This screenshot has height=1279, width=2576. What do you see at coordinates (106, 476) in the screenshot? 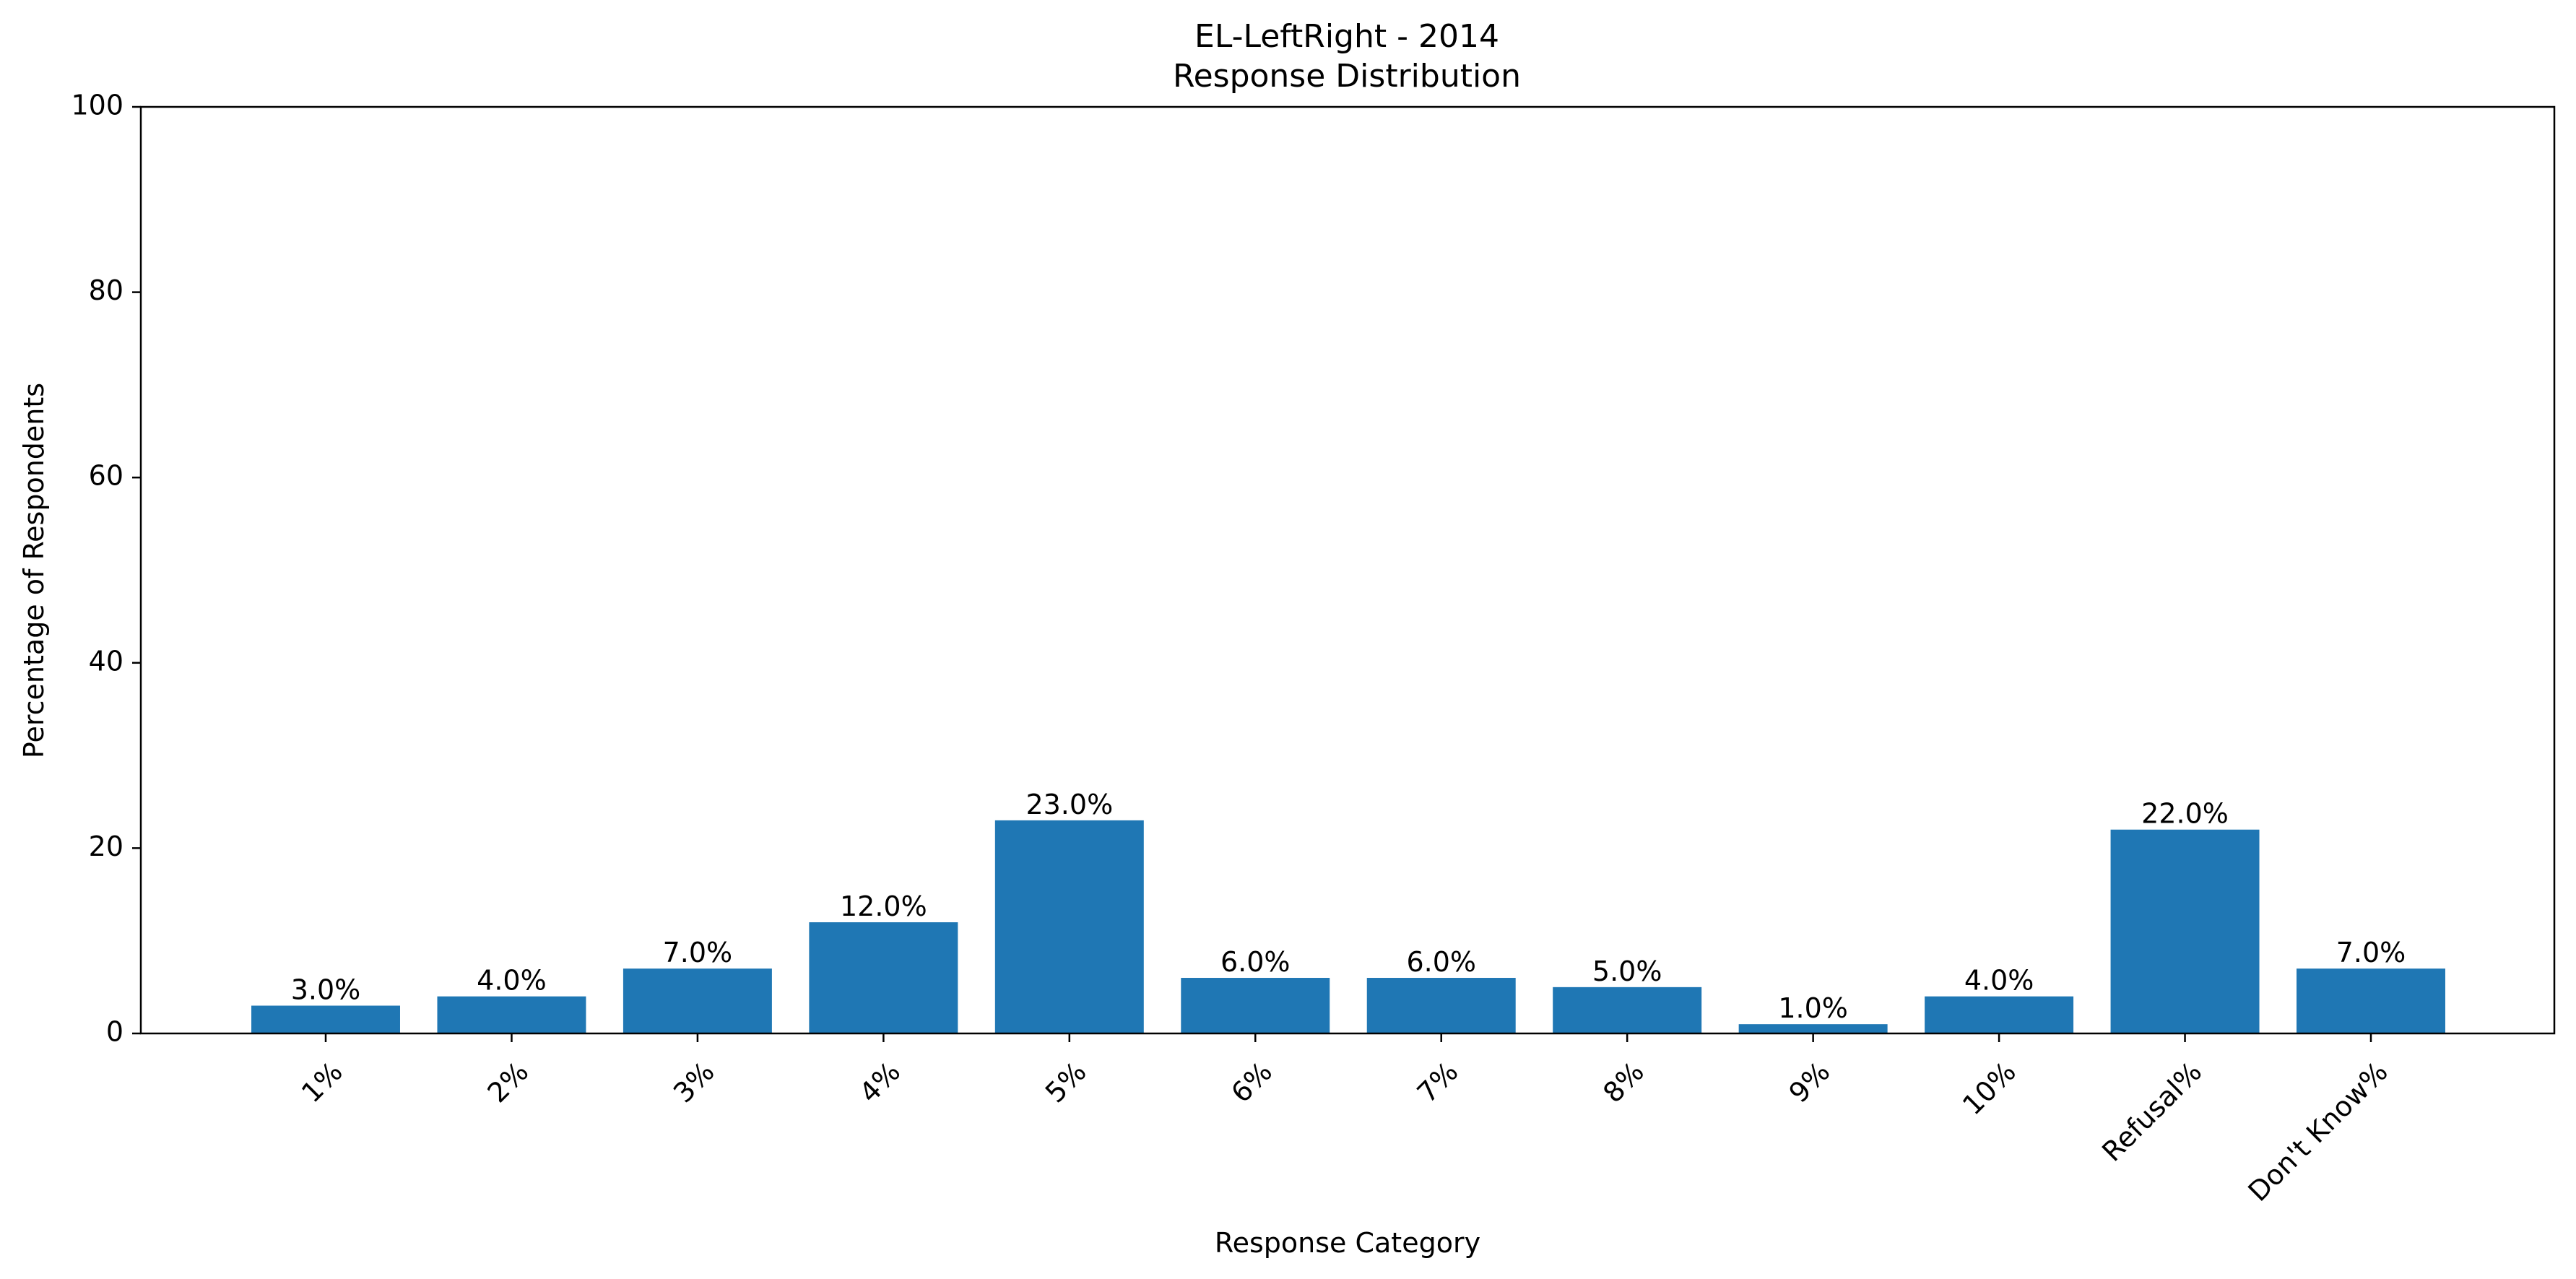
I see `y-tick-label: 60` at bounding box center [106, 476].